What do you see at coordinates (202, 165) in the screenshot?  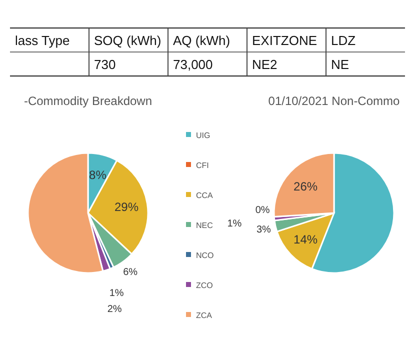 I see `legend-label: CFI` at bounding box center [202, 165].